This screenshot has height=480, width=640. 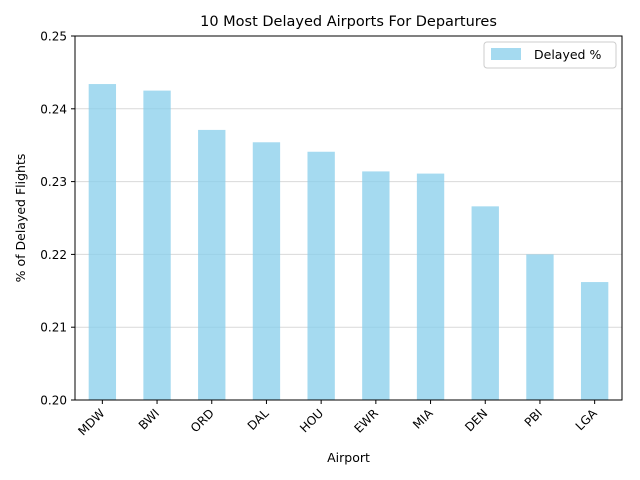 I want to click on chart-title: 10 Most Delayed Airports For Departures, so click(x=348, y=22).